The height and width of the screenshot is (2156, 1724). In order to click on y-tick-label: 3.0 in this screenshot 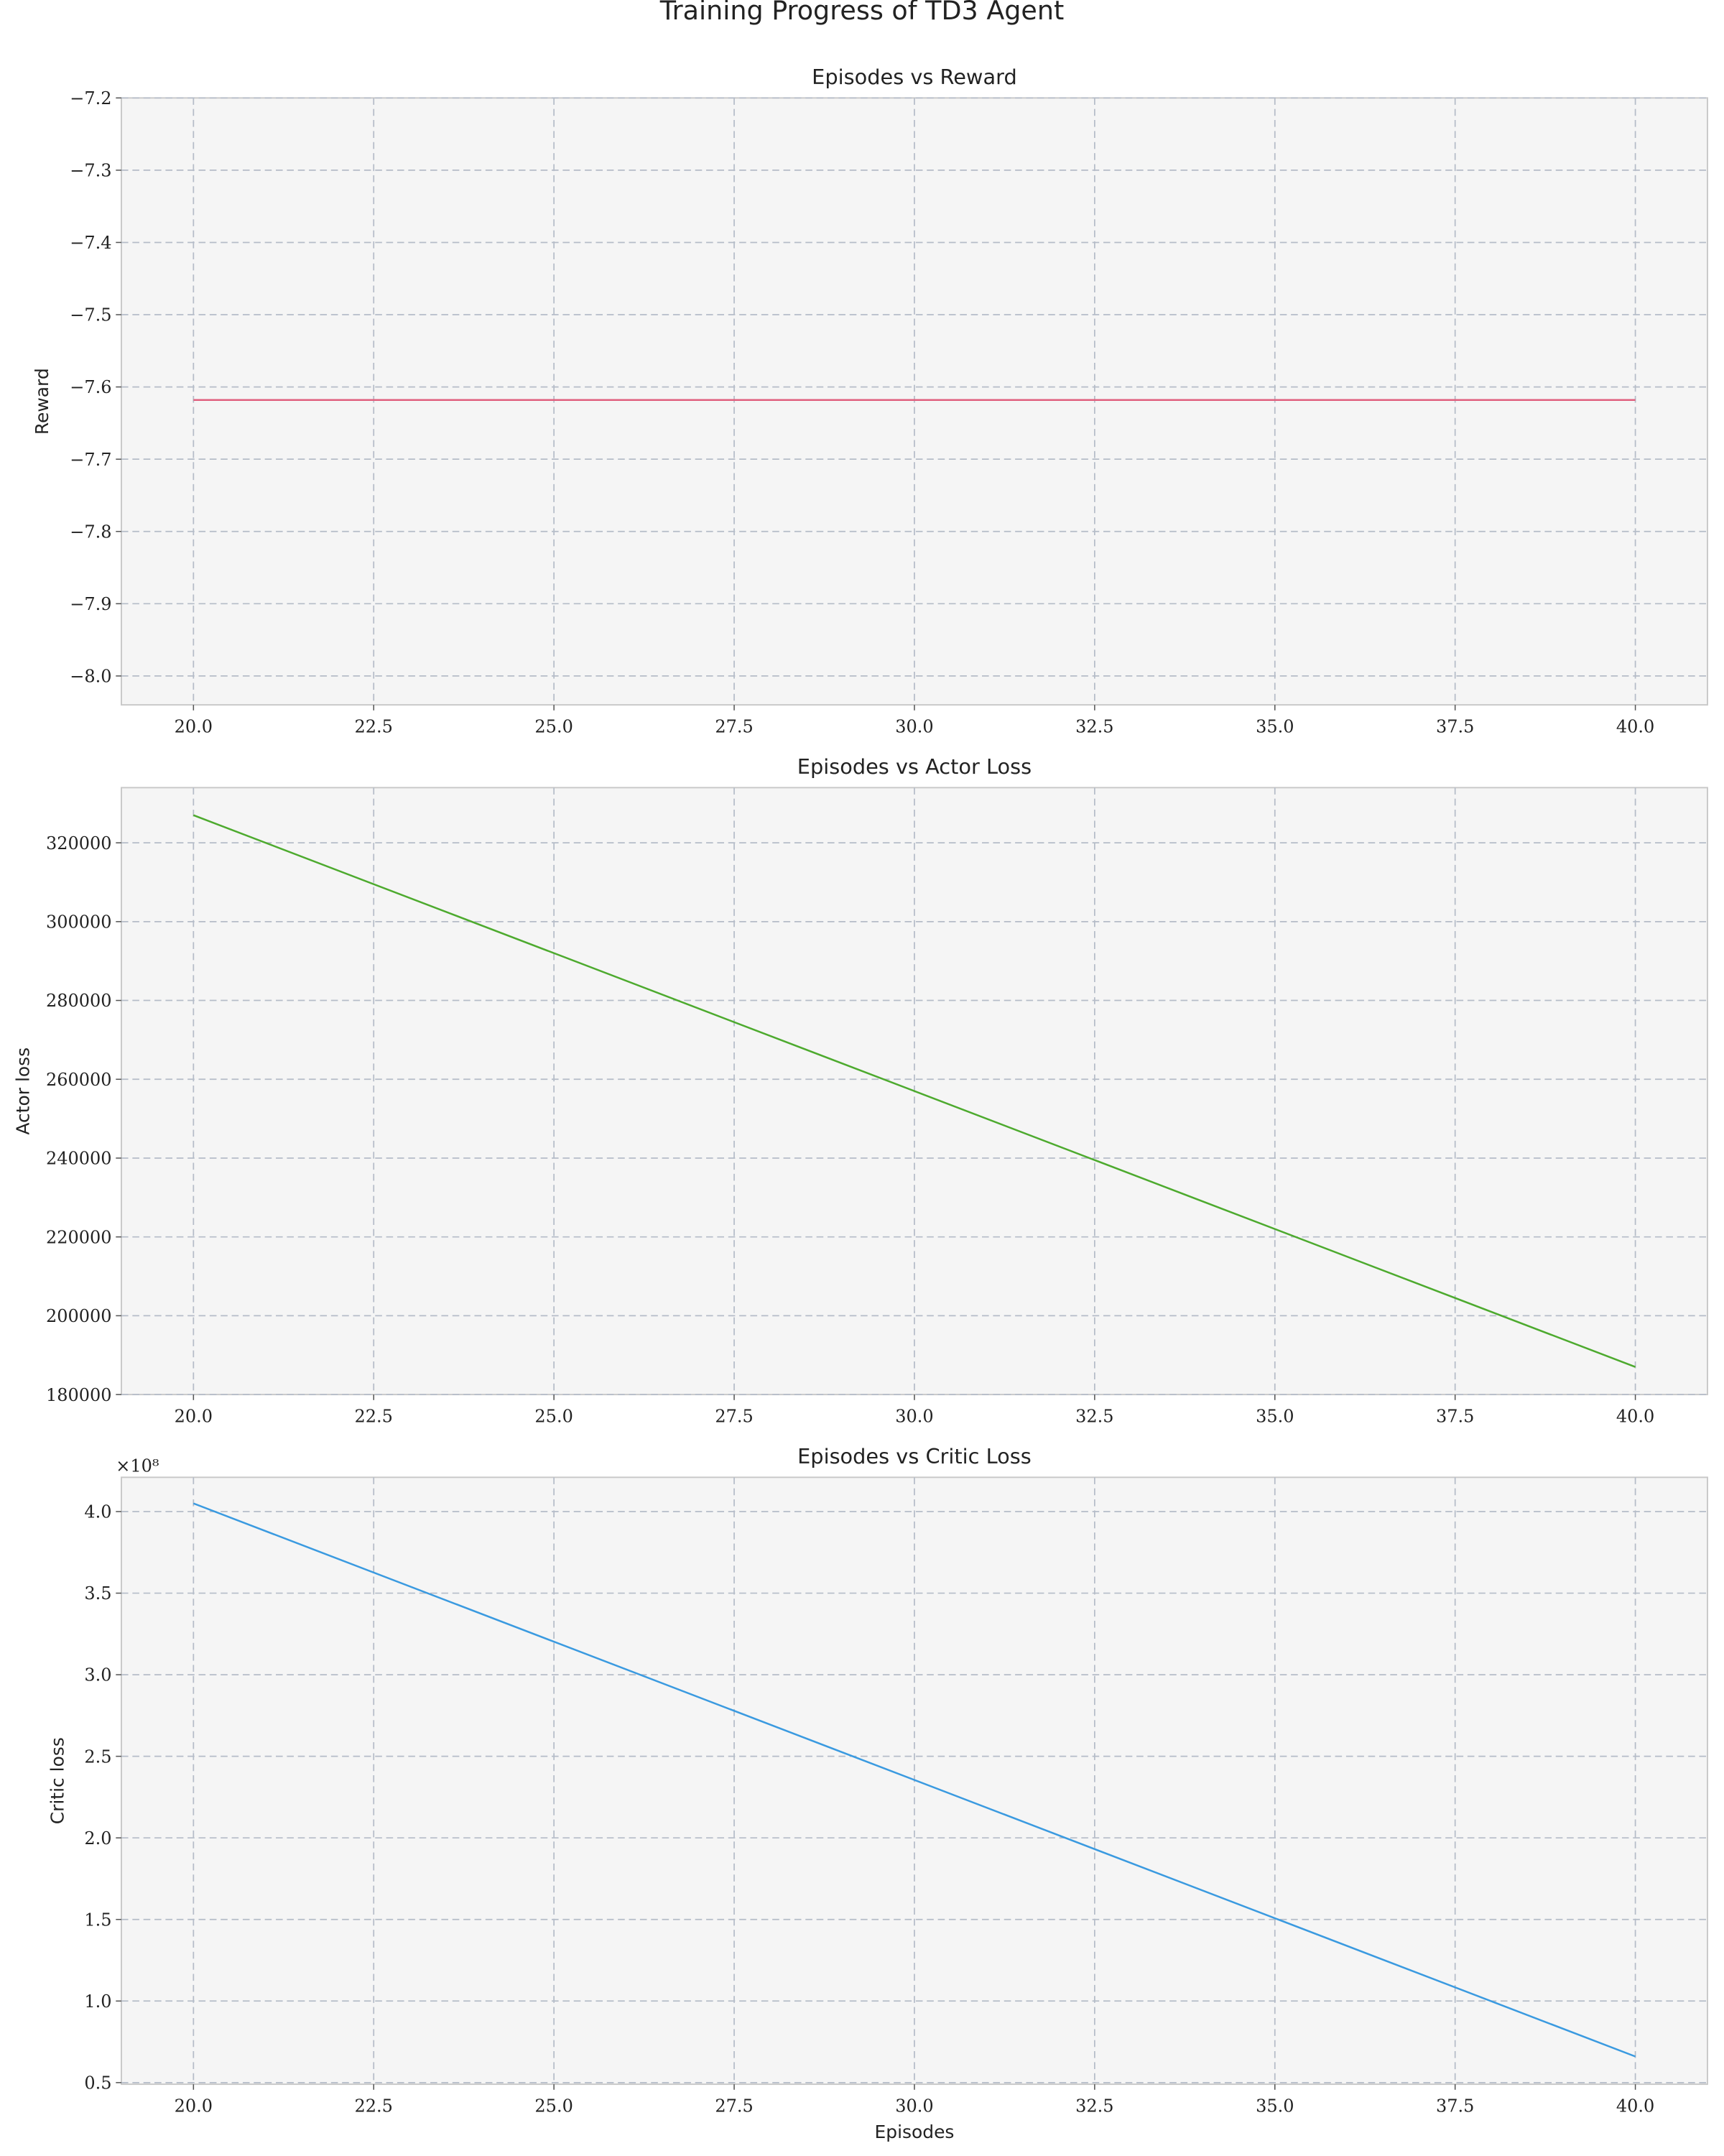, I will do `click(98, 1675)`.